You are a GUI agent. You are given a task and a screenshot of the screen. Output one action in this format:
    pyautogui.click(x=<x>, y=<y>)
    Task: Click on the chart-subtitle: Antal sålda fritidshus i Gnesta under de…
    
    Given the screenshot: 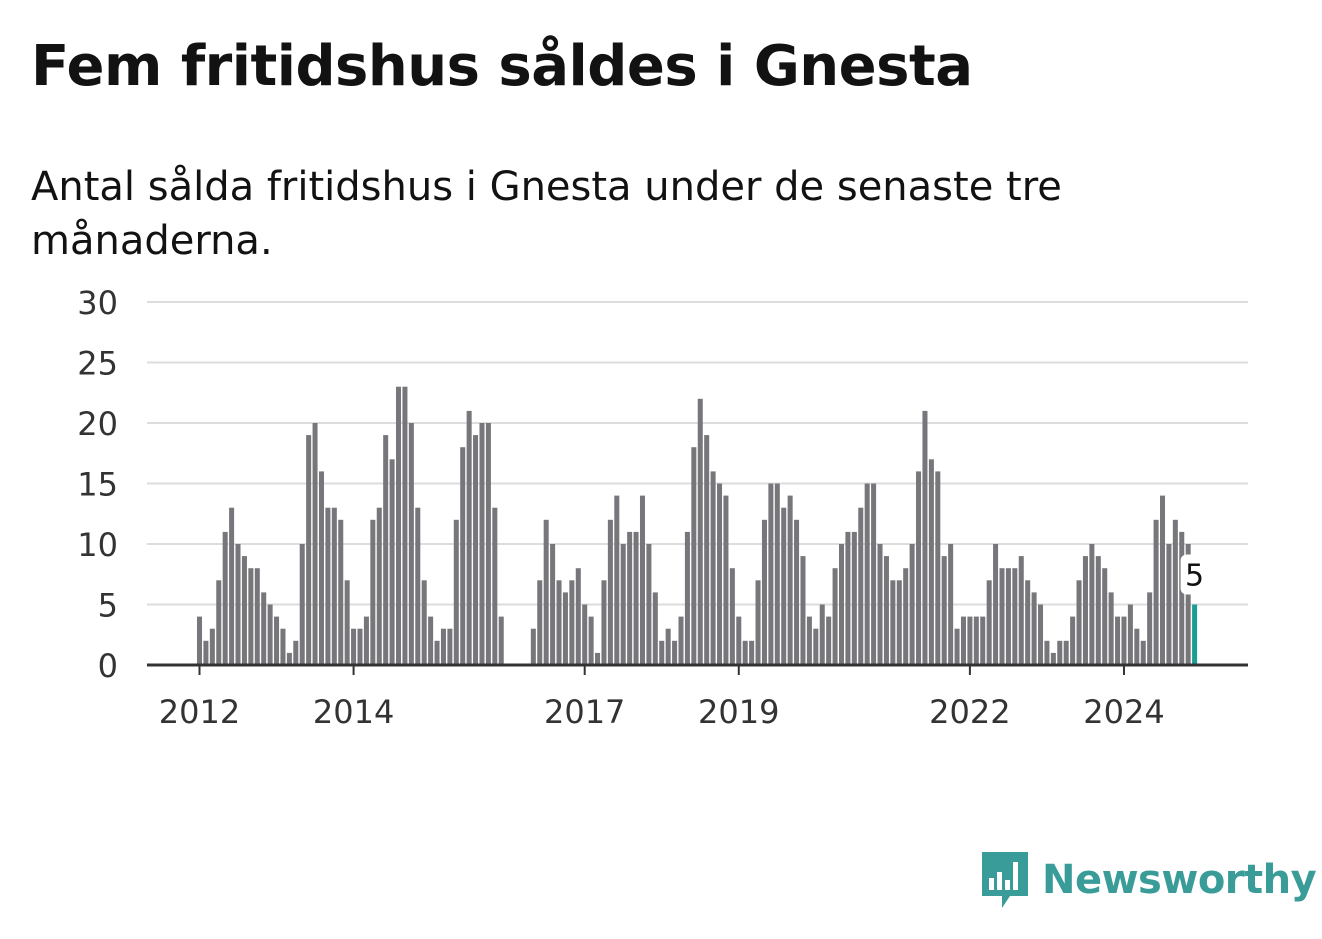 What is the action you would take?
    pyautogui.click(x=546, y=214)
    